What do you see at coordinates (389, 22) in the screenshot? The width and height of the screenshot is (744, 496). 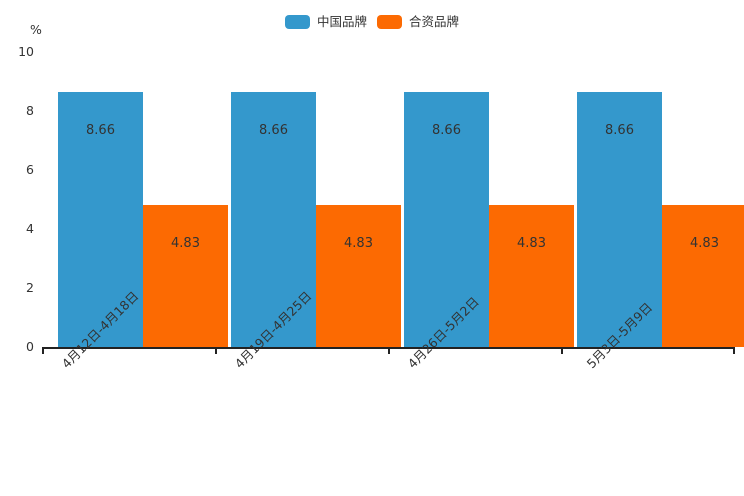 I see `legend-swatch-joint-venture-brand` at bounding box center [389, 22].